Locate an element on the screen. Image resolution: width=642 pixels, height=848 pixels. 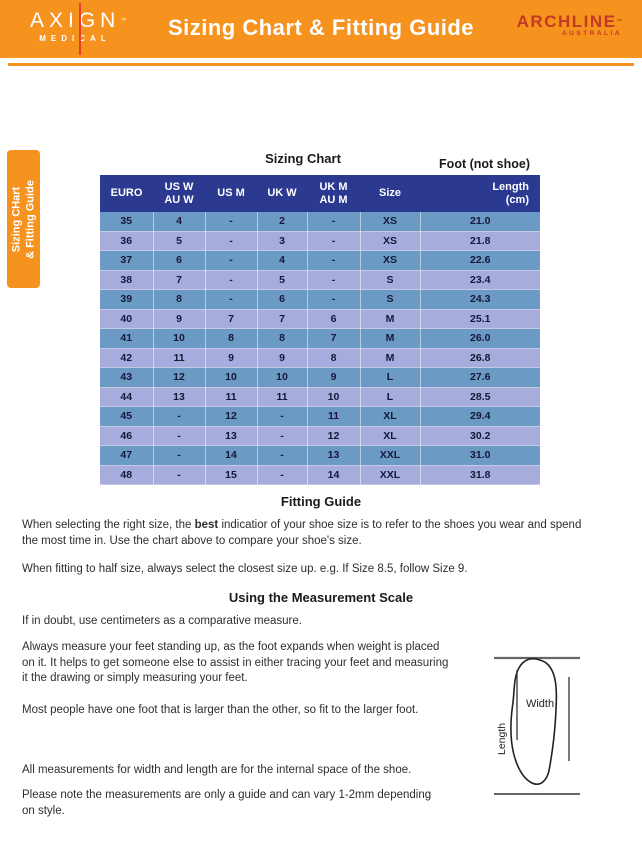
table-row: 36 5-3- XS 21.8 is located at coordinates (320, 241).